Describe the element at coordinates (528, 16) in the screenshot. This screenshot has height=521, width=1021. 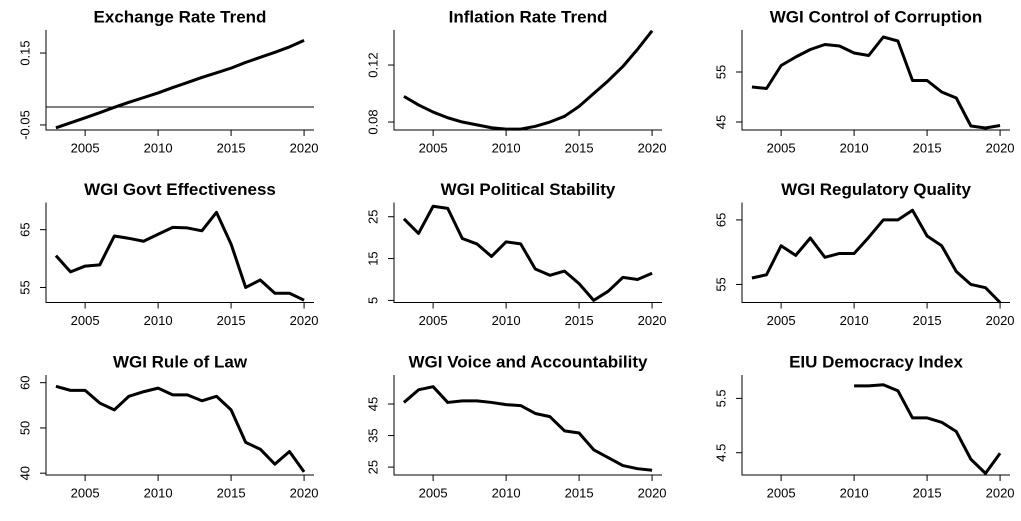
I see `chart-title: Inflation Rate Trend` at that location.